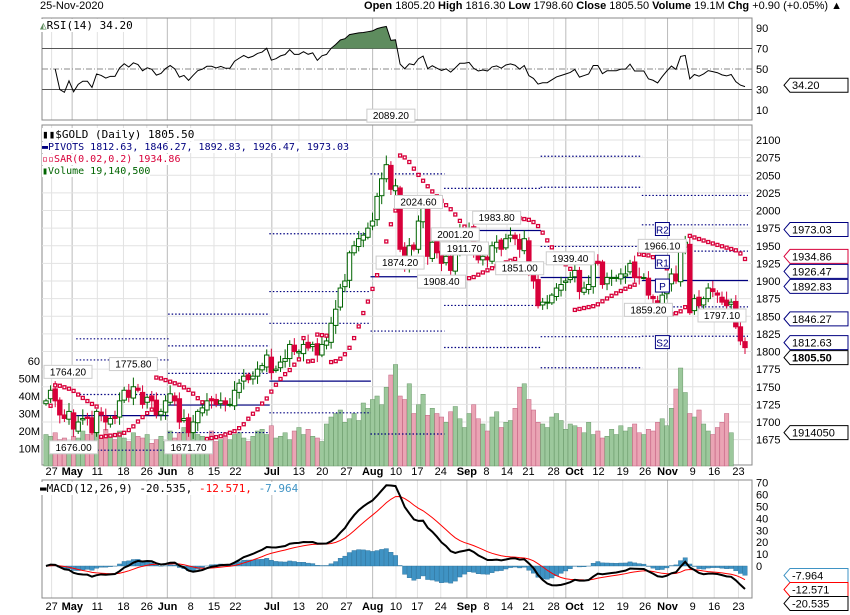 Image resolution: width=850 pixels, height=615 pixels. What do you see at coordinates (34, 362) in the screenshot?
I see `volume-tick-label: 60` at bounding box center [34, 362].